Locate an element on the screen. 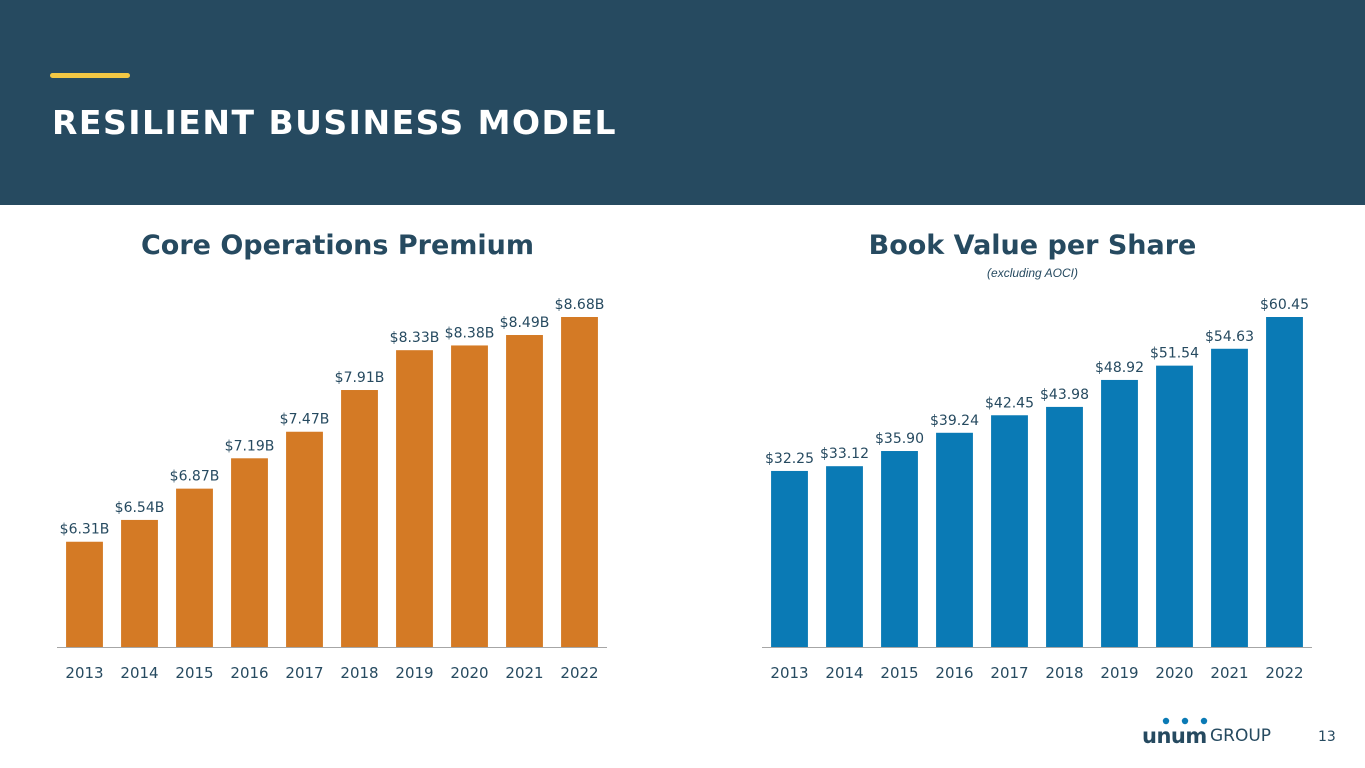 The height and width of the screenshot is (768, 1365). data-label-2018: $43.98 is located at coordinates (1064, 395).